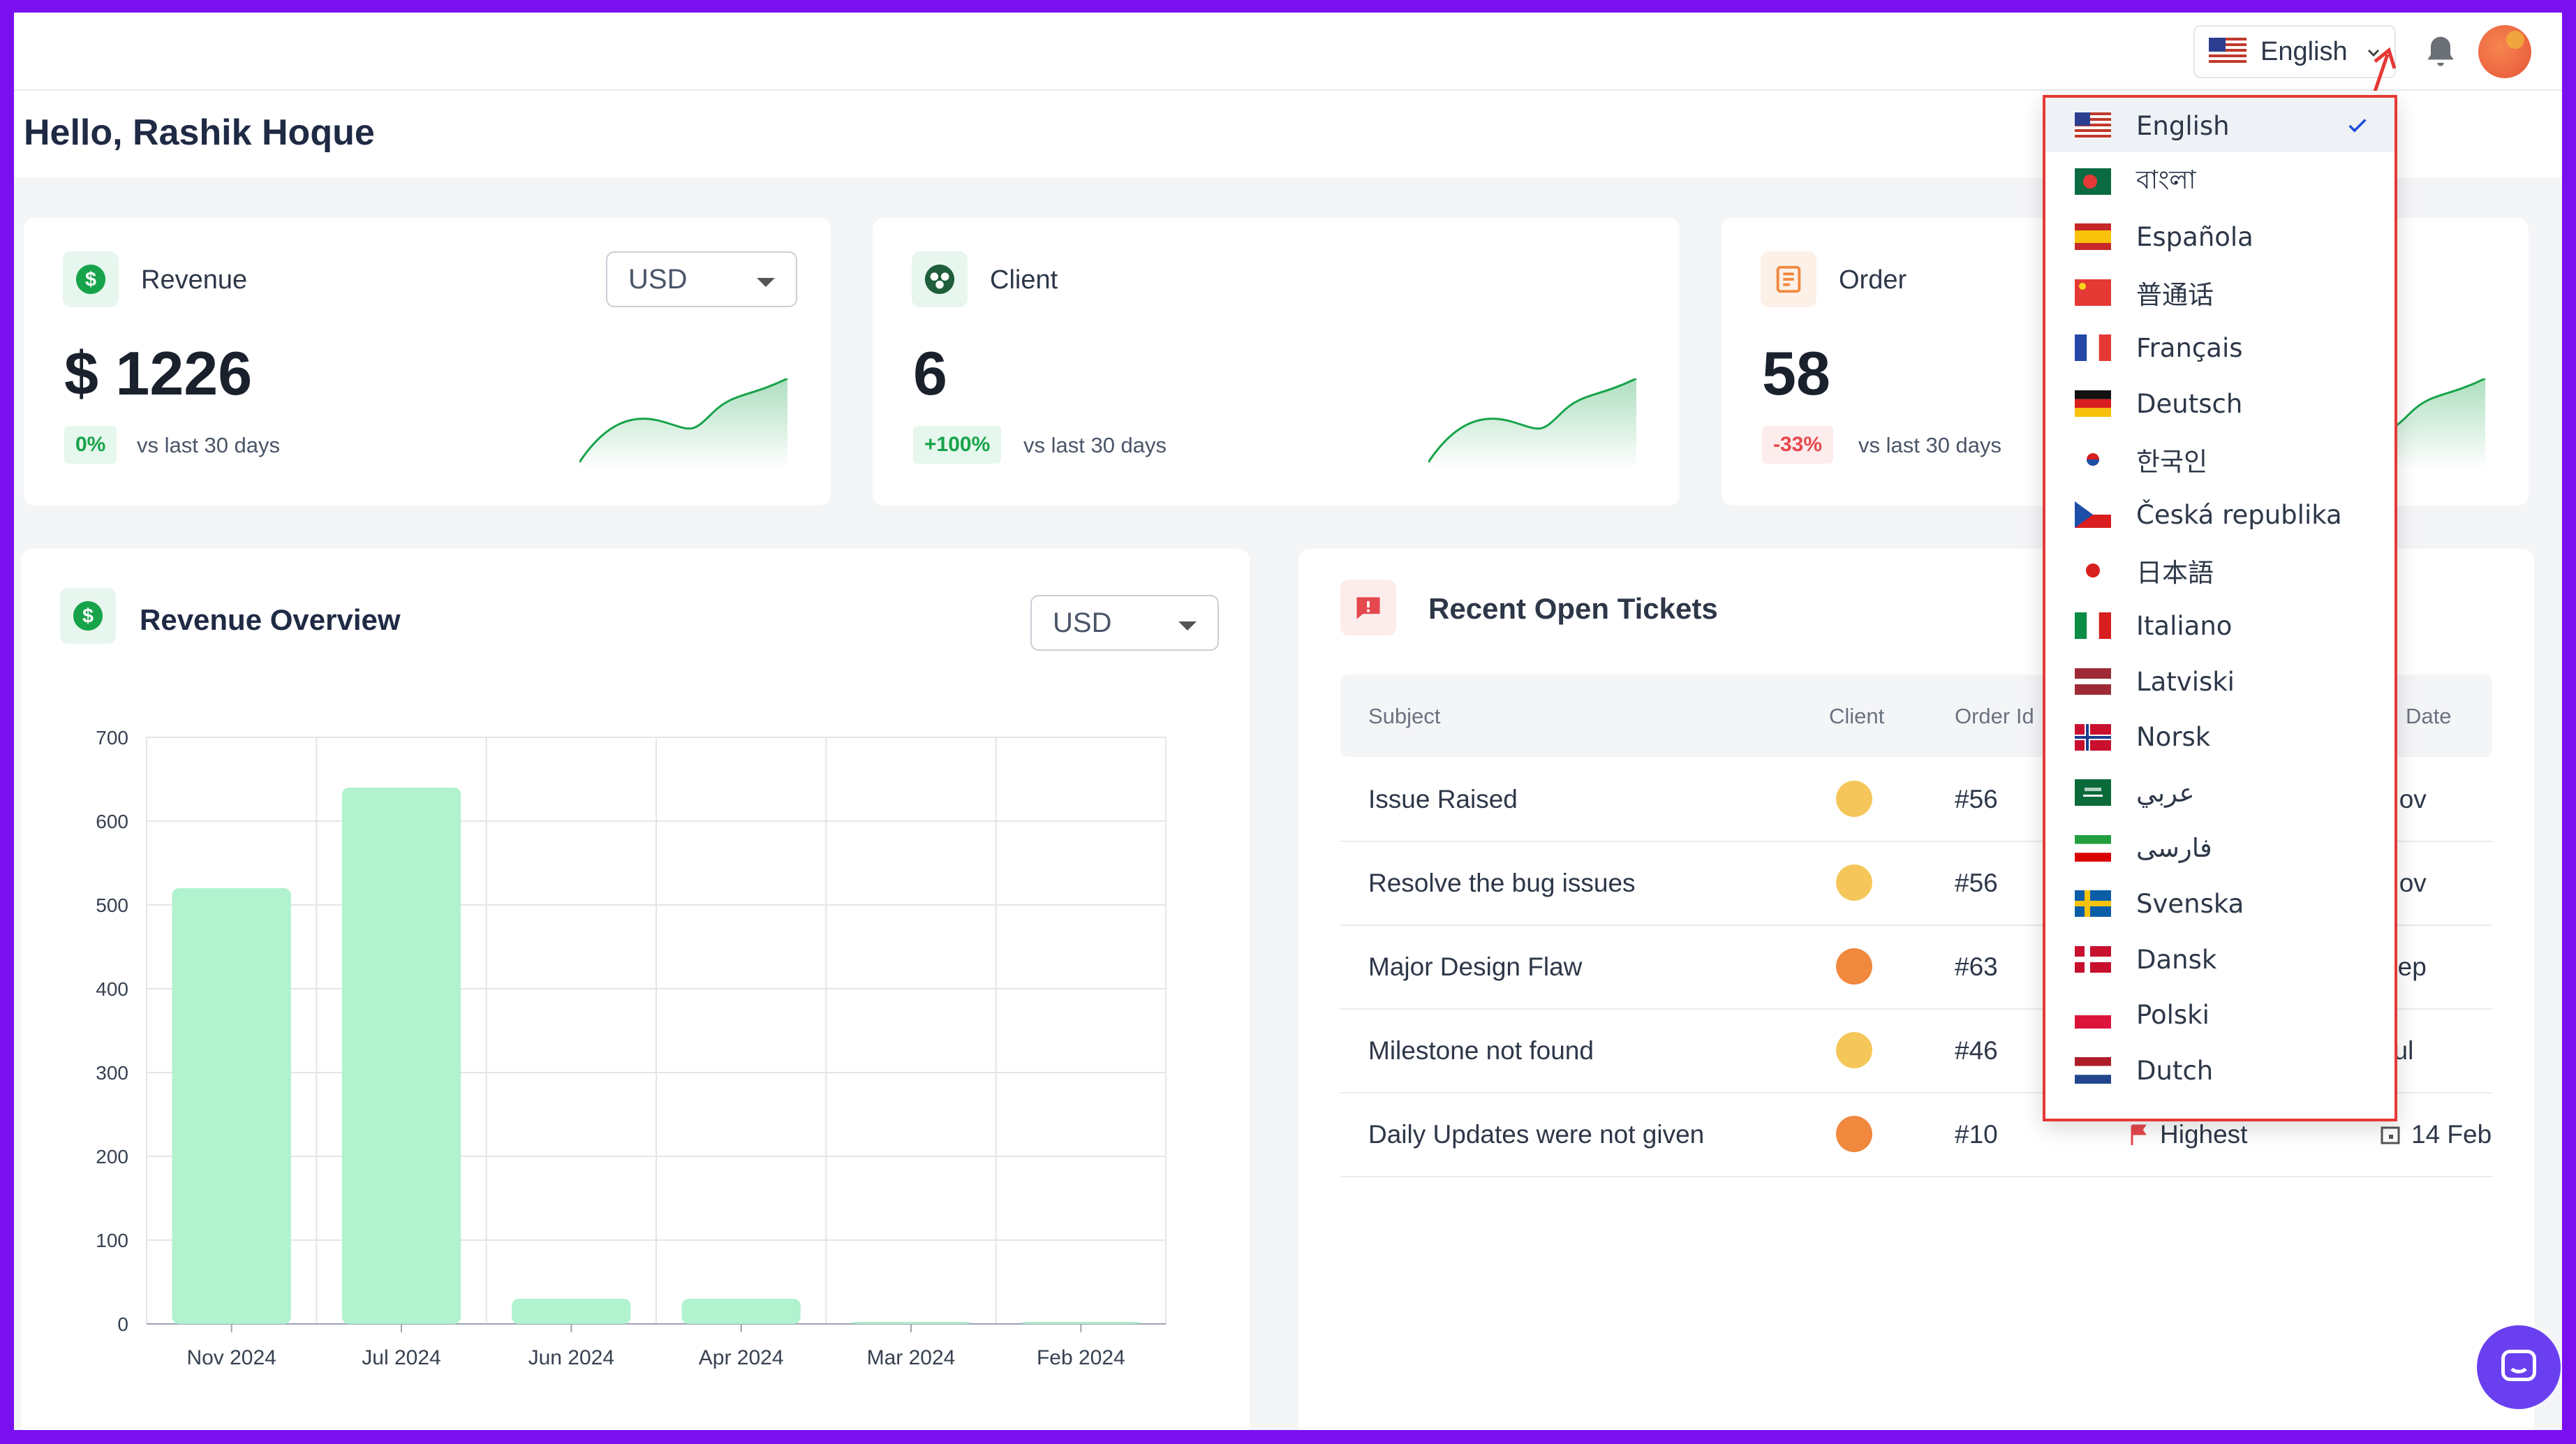 The image size is (2576, 1444). What do you see at coordinates (112, 989) in the screenshot?
I see `y-tick-label: 400` at bounding box center [112, 989].